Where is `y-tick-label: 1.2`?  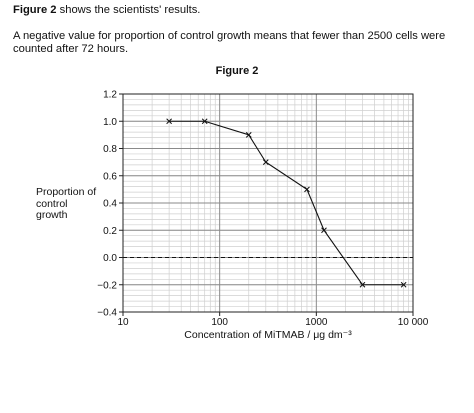 y-tick-label: 1.2 is located at coordinates (110, 95).